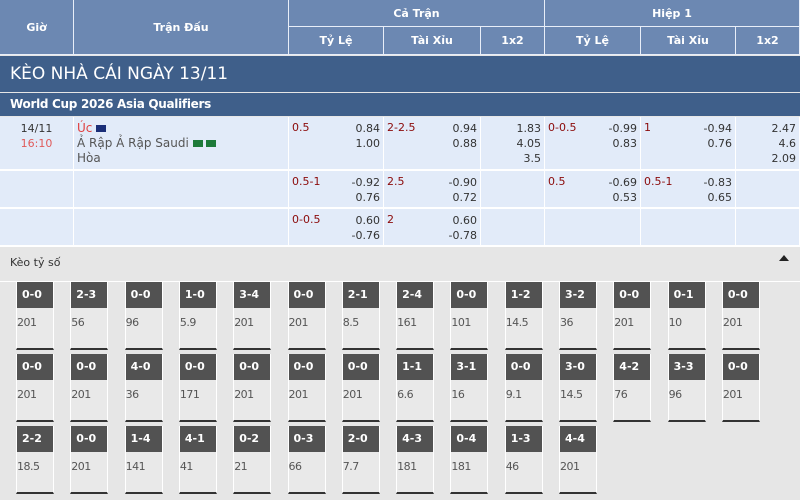 The image size is (800, 500). What do you see at coordinates (623, 190) in the screenshot?
I see `half-handicap-odds: -0.69 0.53` at bounding box center [623, 190].